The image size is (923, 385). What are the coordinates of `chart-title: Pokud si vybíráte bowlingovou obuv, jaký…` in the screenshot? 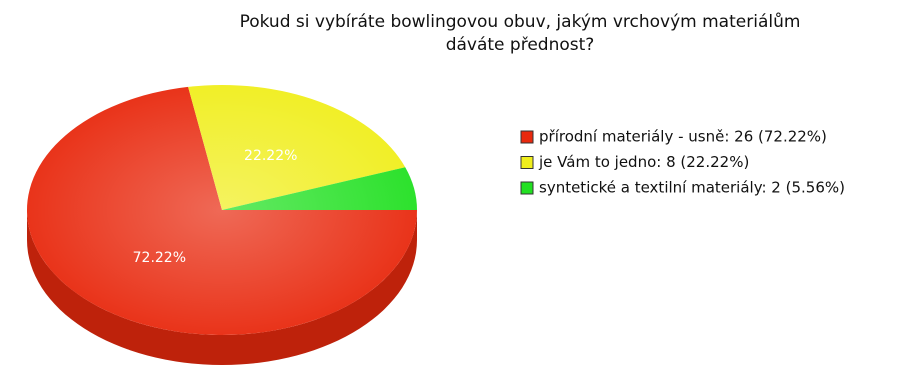 It's located at (520, 22).